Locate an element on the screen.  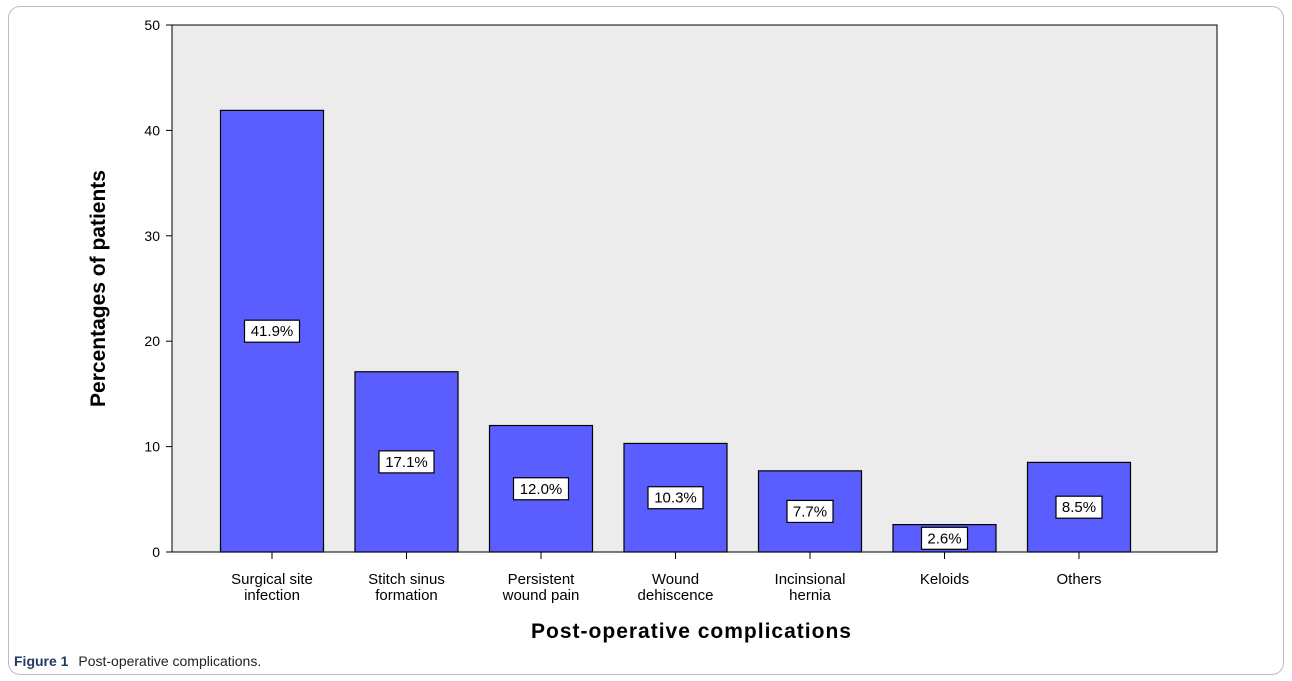
bar is located at coordinates (541, 488).